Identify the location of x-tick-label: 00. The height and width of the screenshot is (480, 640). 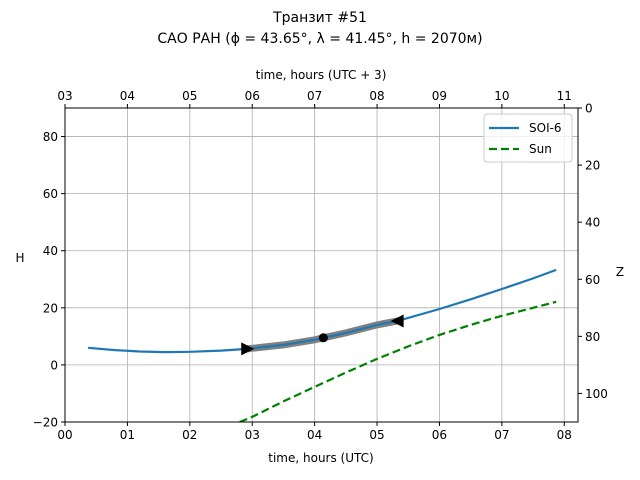
(64, 435).